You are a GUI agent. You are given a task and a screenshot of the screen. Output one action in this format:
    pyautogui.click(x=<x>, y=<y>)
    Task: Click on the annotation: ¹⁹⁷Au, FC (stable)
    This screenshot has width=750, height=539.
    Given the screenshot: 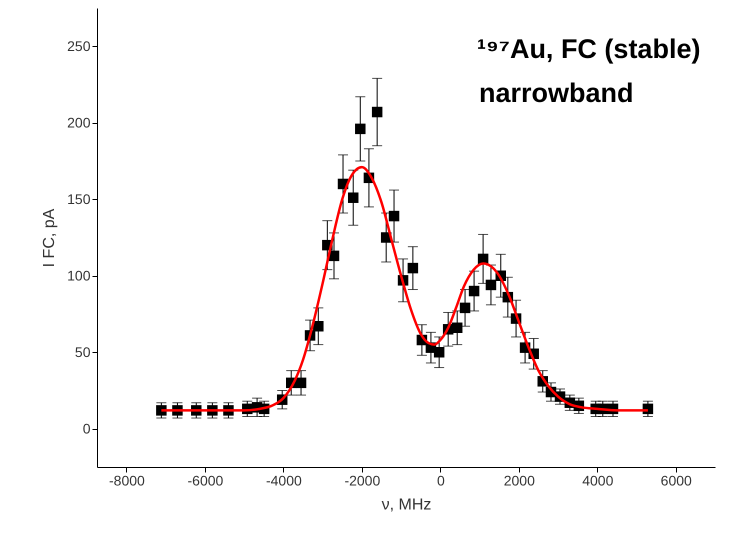 What is the action you would take?
    pyautogui.click(x=588, y=49)
    